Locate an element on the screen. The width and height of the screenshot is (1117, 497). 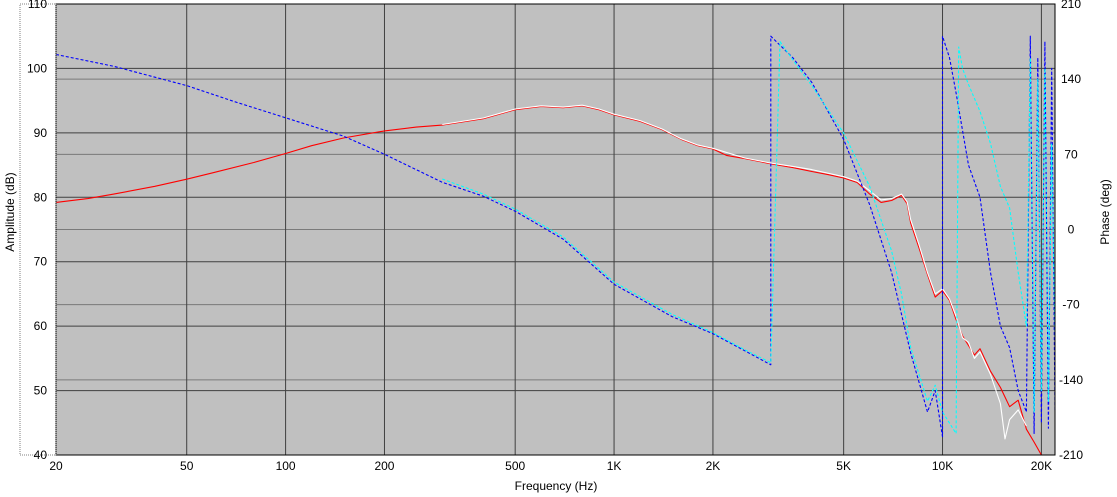
y2-tick-label: 70 is located at coordinates (1071, 154).